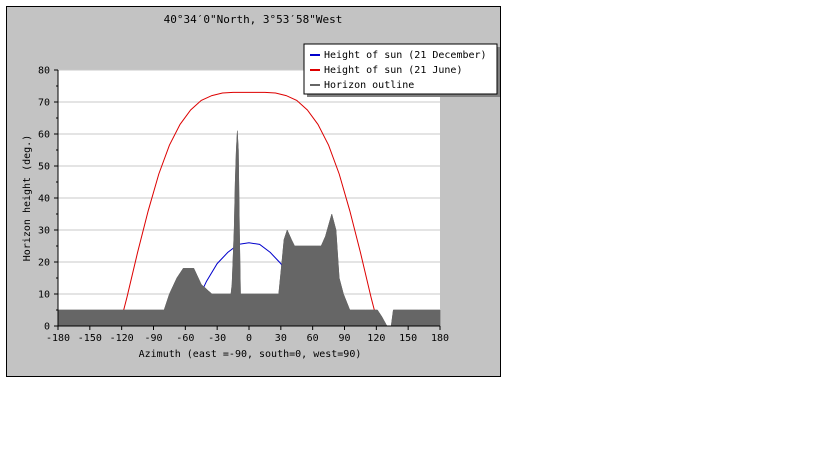 This screenshot has width=819, height=460. What do you see at coordinates (249, 338) in the screenshot?
I see `x-tick-label: 0` at bounding box center [249, 338].